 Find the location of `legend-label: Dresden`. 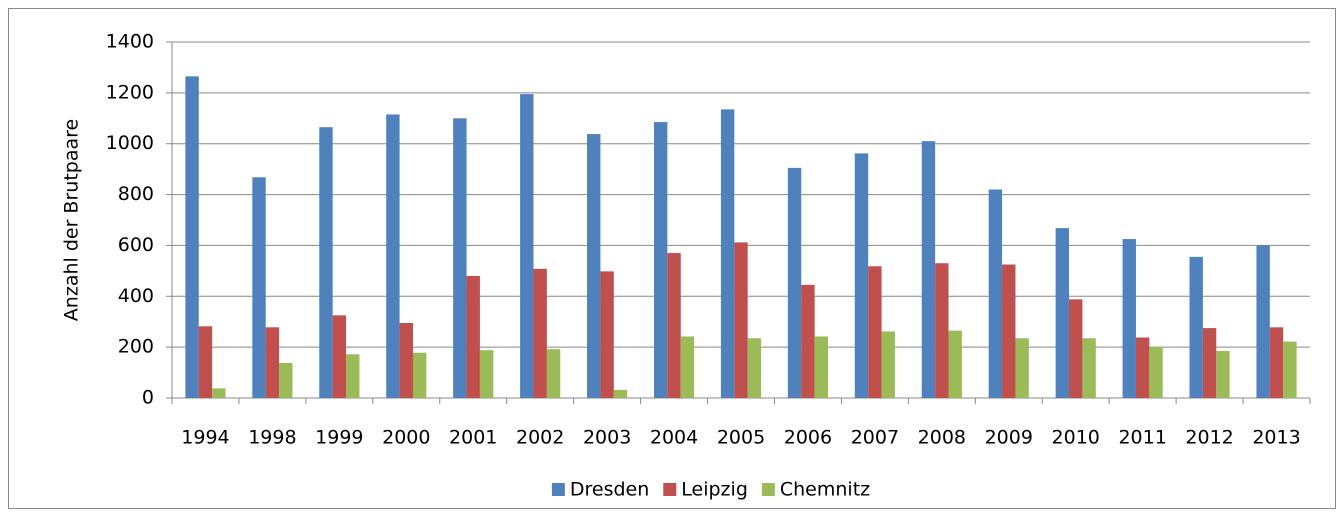

legend-label: Dresden is located at coordinates (609, 490).